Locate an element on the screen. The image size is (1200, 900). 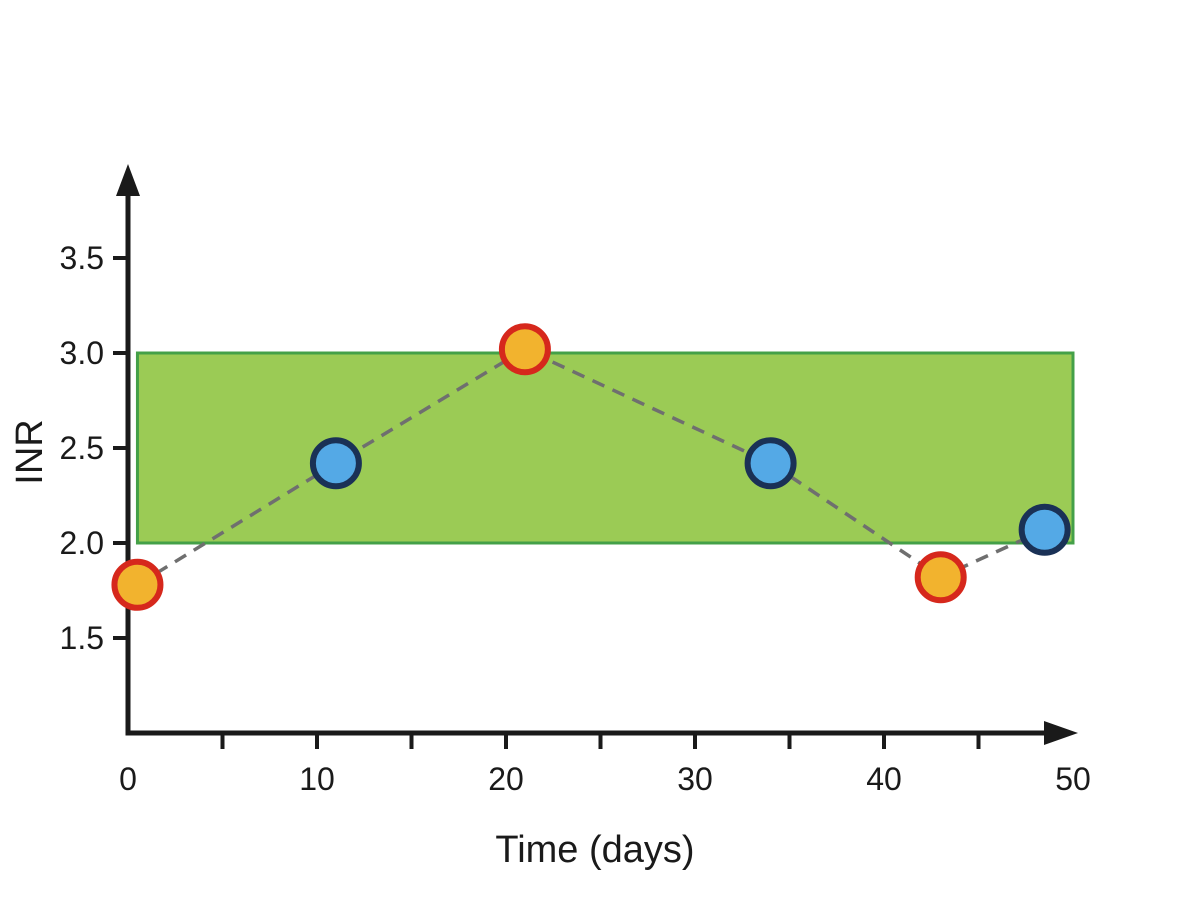
y-axis-arrow is located at coordinates (128, 180).